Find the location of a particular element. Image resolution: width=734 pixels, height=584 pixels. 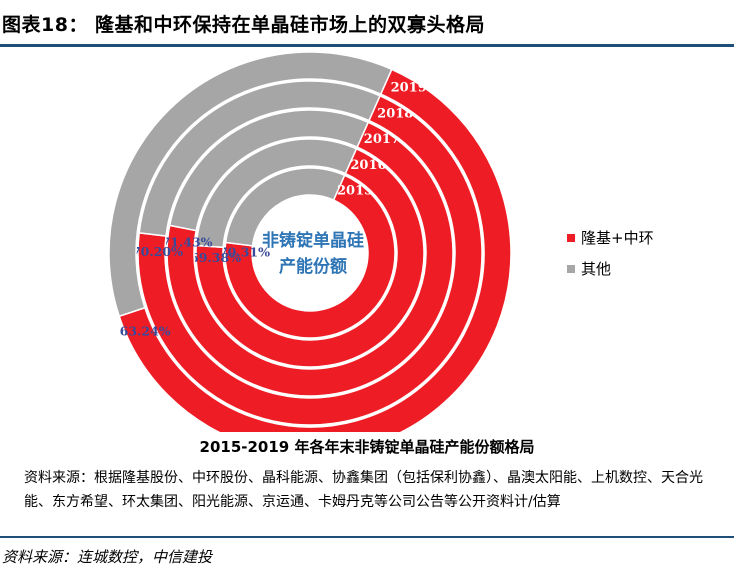

figure-header: 图表18： 隆基和中环保持在单晶硅市场上的双寡头格局 is located at coordinates (367, 23).